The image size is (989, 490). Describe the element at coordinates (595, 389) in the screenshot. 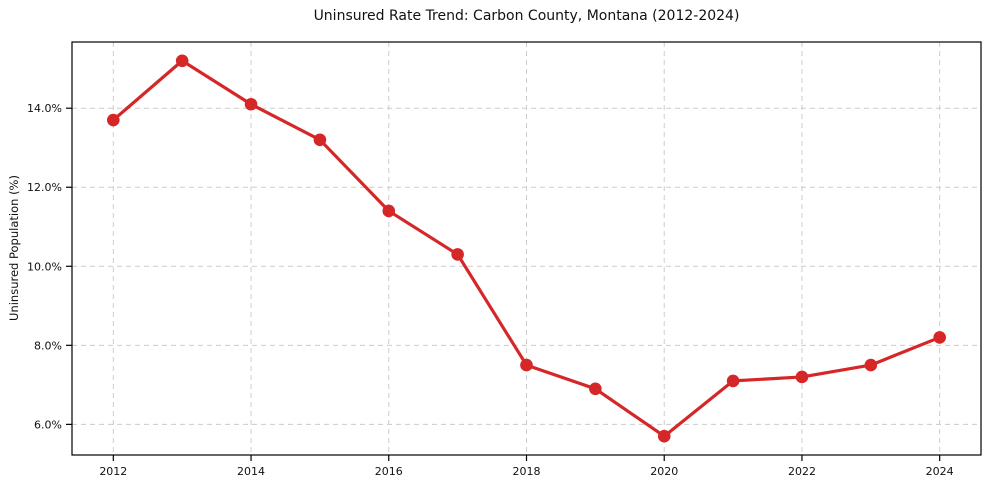

I see `data-point-2019` at that location.